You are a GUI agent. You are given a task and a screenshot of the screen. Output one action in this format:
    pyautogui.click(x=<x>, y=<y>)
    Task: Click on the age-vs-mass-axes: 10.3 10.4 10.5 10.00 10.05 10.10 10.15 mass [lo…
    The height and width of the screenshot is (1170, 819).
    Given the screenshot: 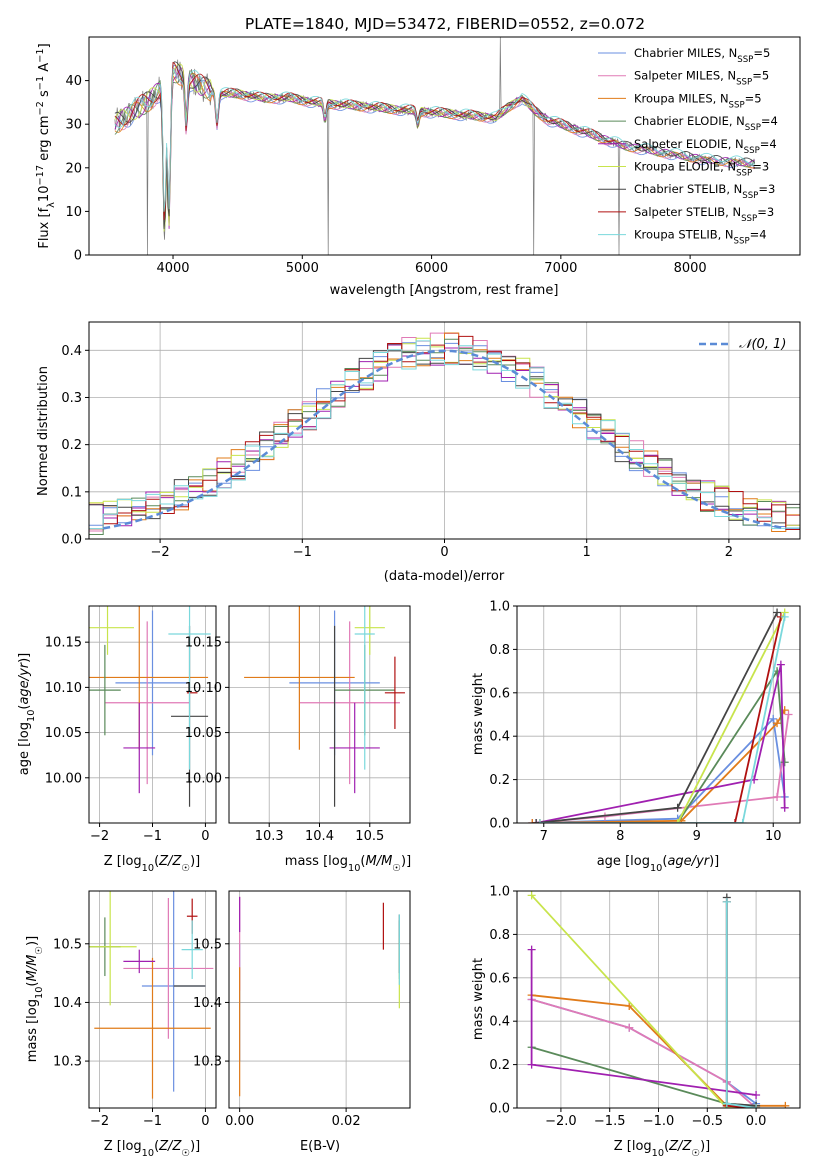 What is the action you would take?
    pyautogui.click(x=298, y=739)
    